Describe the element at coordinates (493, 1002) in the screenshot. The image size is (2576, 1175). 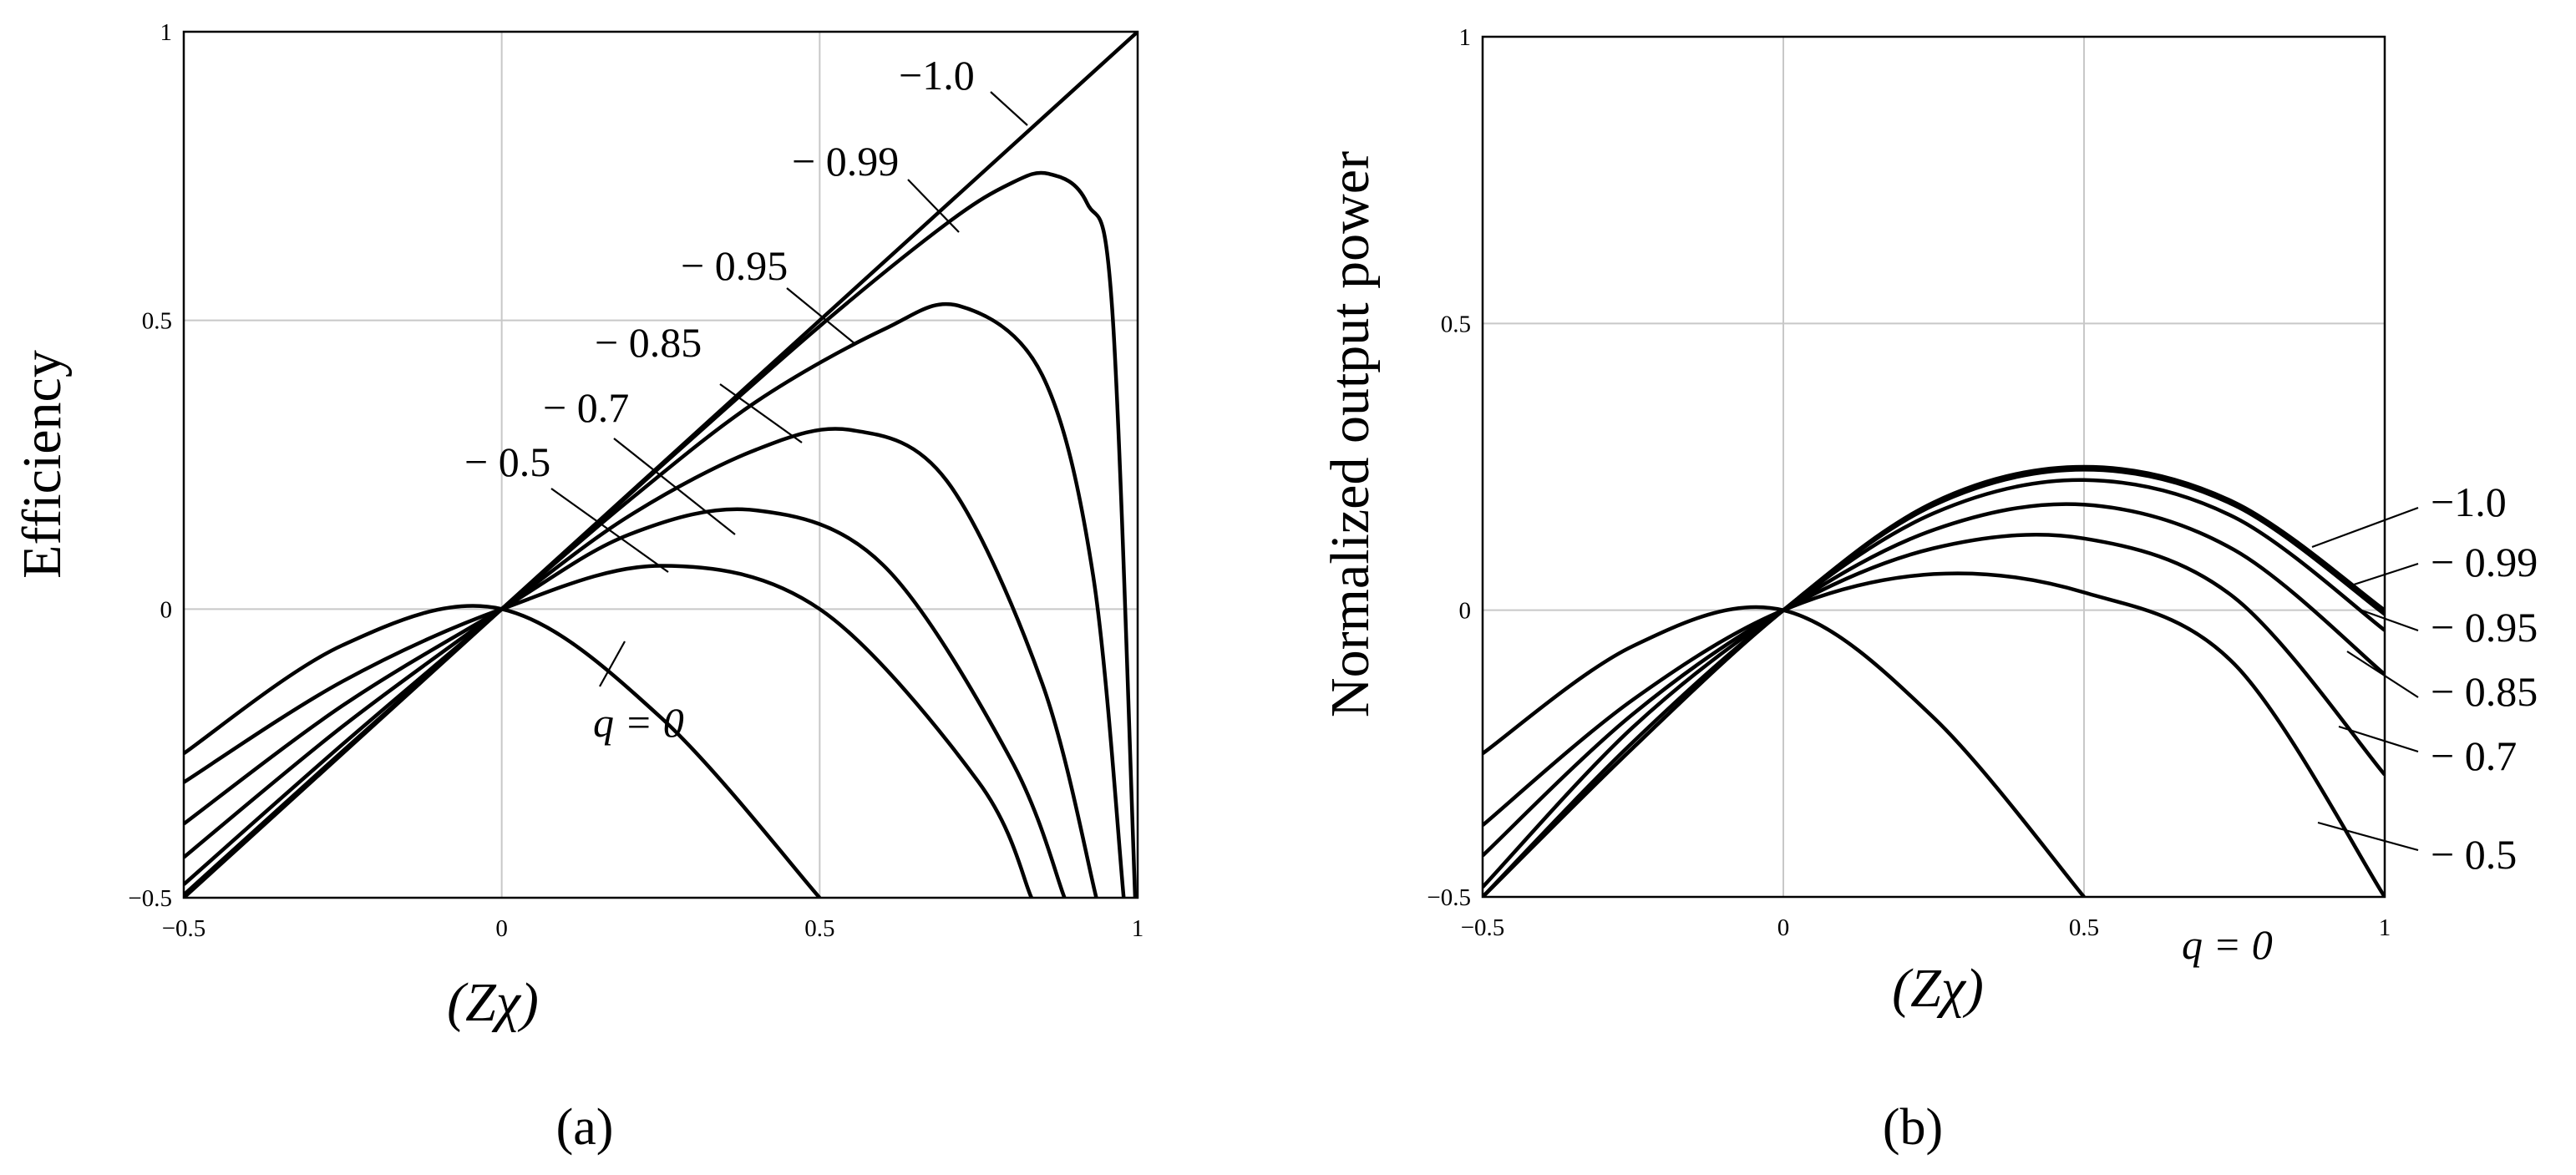
I see `x-axis-label-a: (Zχ)` at that location.